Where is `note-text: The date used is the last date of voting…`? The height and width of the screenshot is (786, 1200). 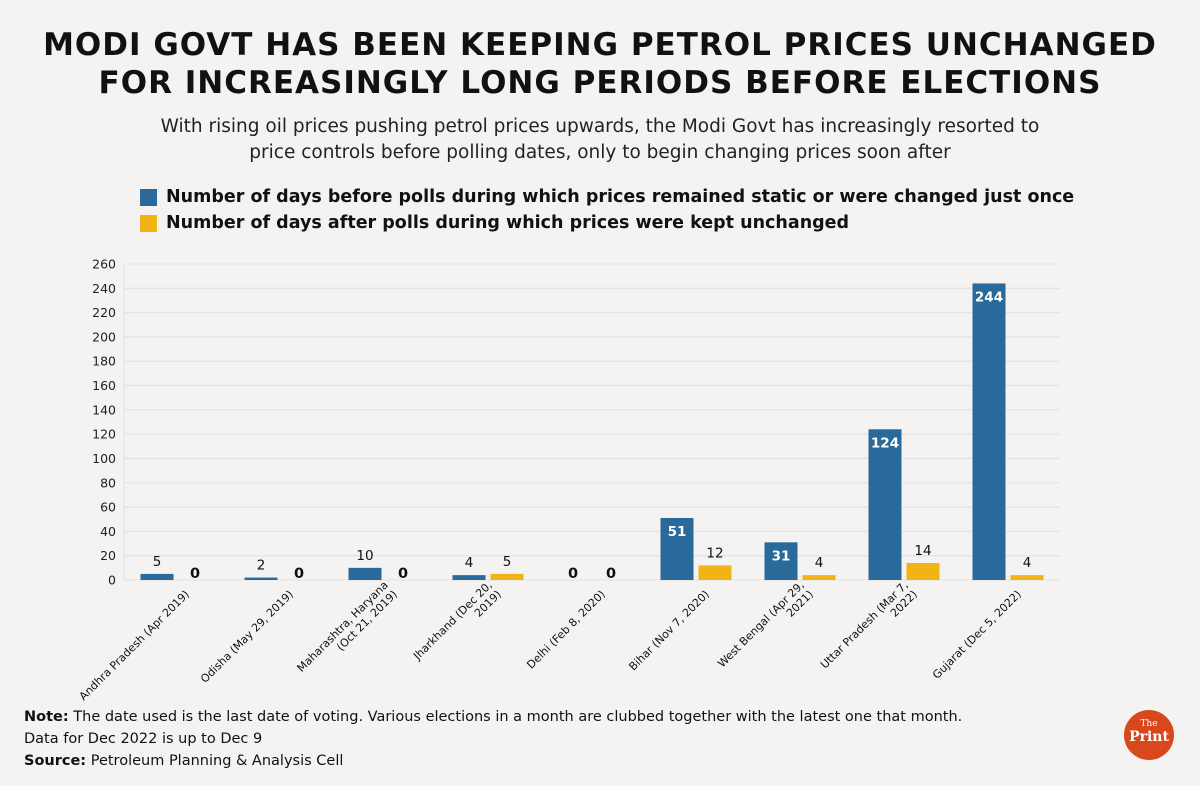
note-text: The date used is the last date of voting… is located at coordinates (515, 717).